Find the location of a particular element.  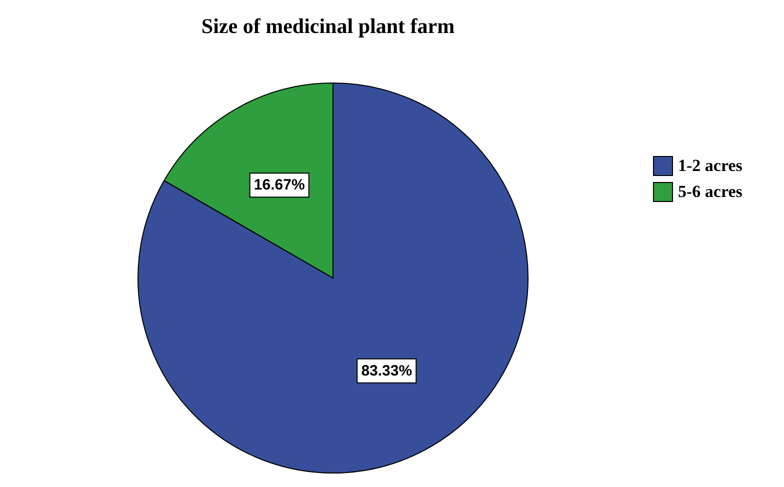

legend-label: 5-6 acres is located at coordinates (710, 192).